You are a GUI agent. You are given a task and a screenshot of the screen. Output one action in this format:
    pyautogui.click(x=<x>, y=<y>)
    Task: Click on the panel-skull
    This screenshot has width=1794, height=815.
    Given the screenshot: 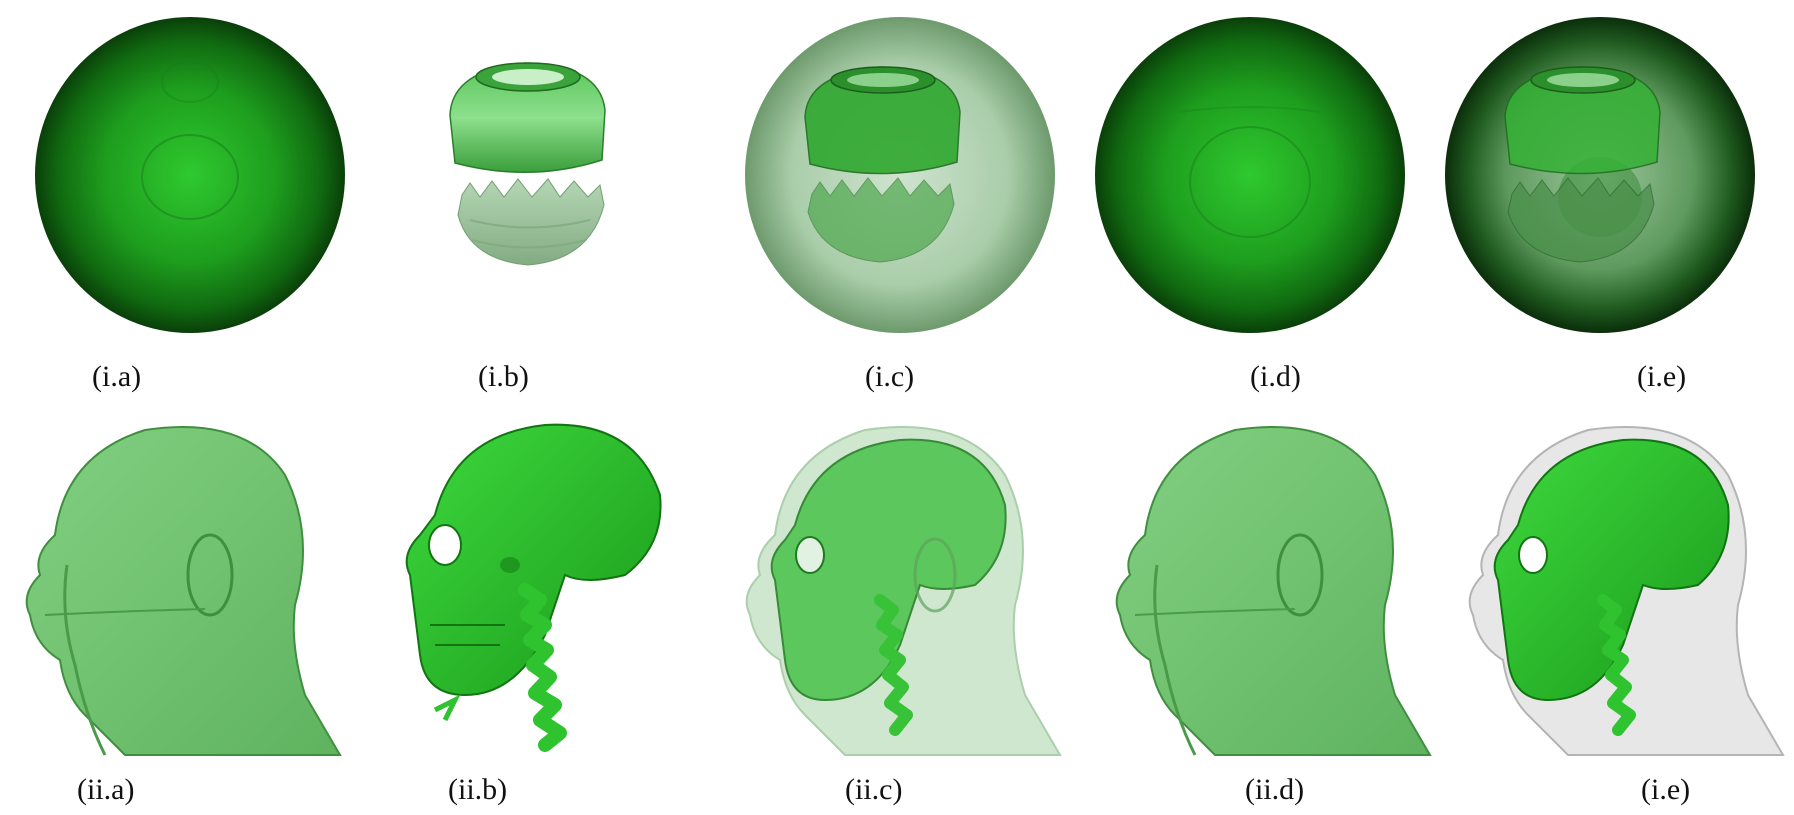 What is the action you would take?
    pyautogui.click(x=535, y=587)
    